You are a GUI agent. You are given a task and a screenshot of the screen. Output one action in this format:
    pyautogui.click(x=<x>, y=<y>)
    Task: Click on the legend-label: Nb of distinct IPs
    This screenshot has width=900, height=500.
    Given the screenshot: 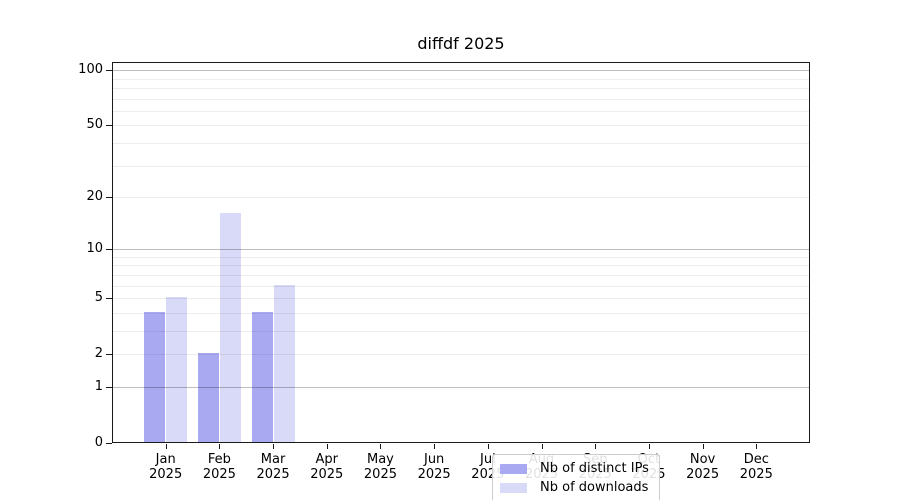 What is the action you would take?
    pyautogui.click(x=594, y=468)
    